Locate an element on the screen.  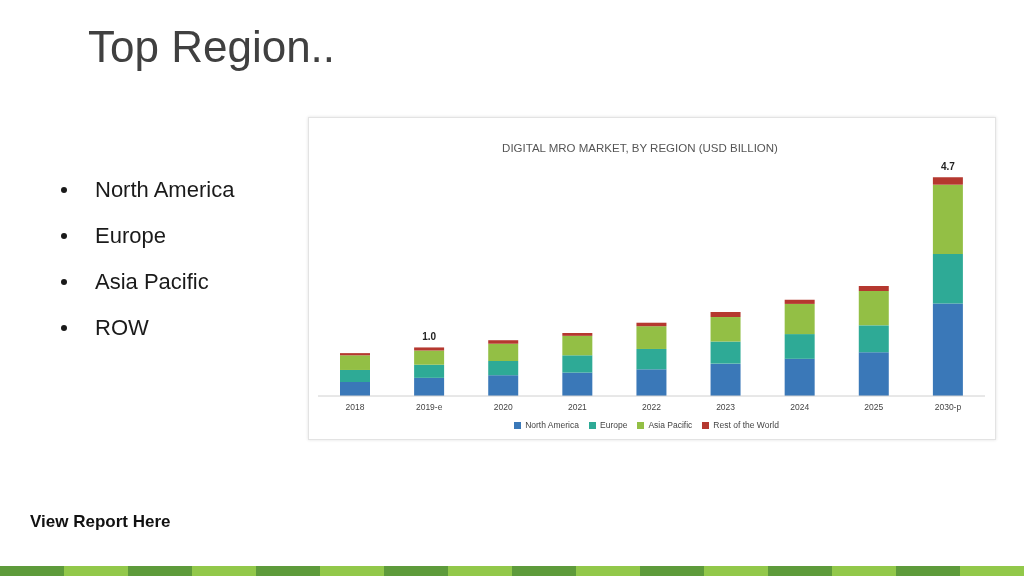
chart-subtitle: DIGITAL MRO MARKET, BY REGION (USD BILLION) is located at coordinates (640, 148).